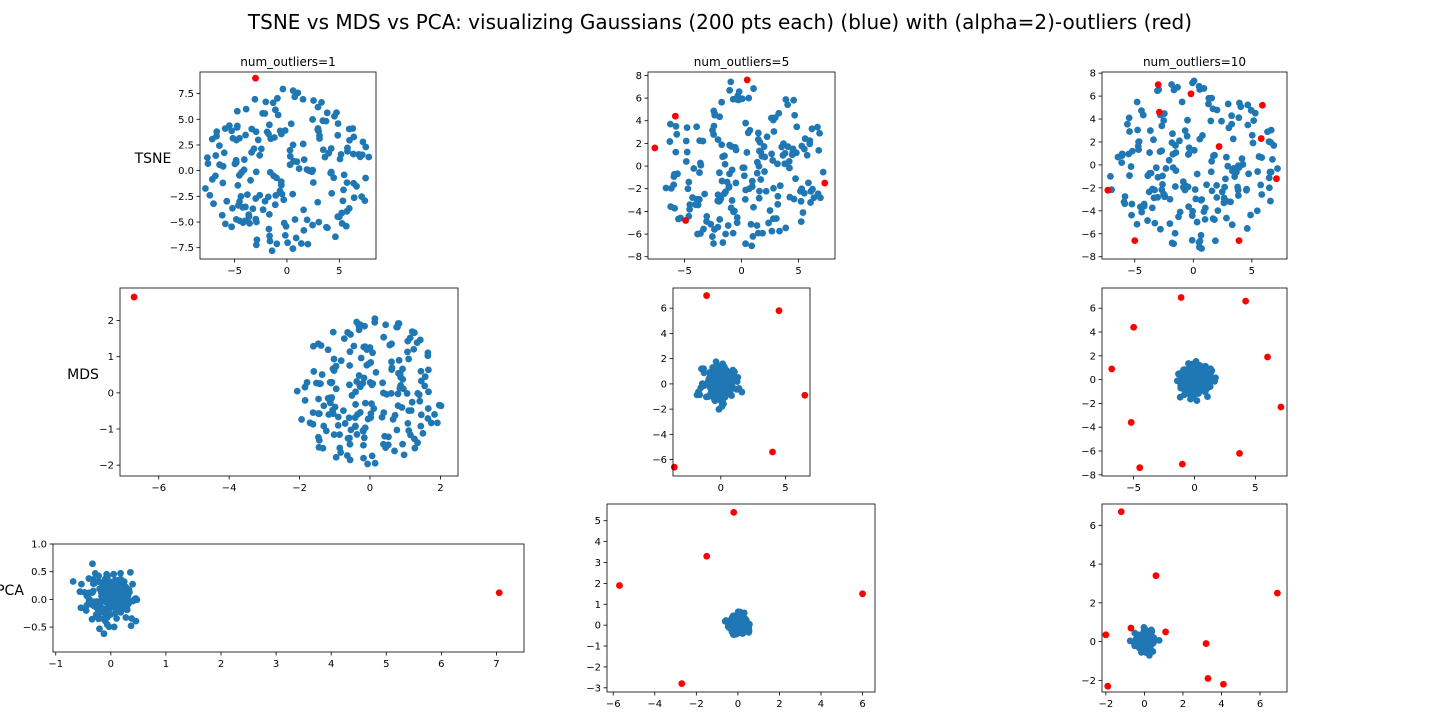 Image resolution: width=1440 pixels, height=720 pixels. I want to click on panel-title: num_outliers=5, so click(741, 62).